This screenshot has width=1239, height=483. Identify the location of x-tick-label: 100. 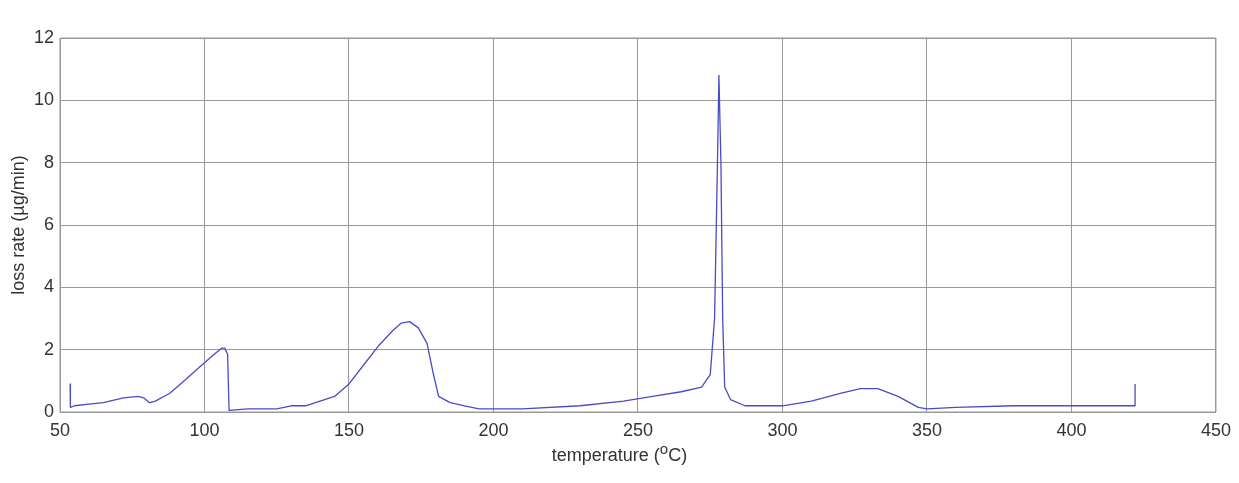
(204, 429).